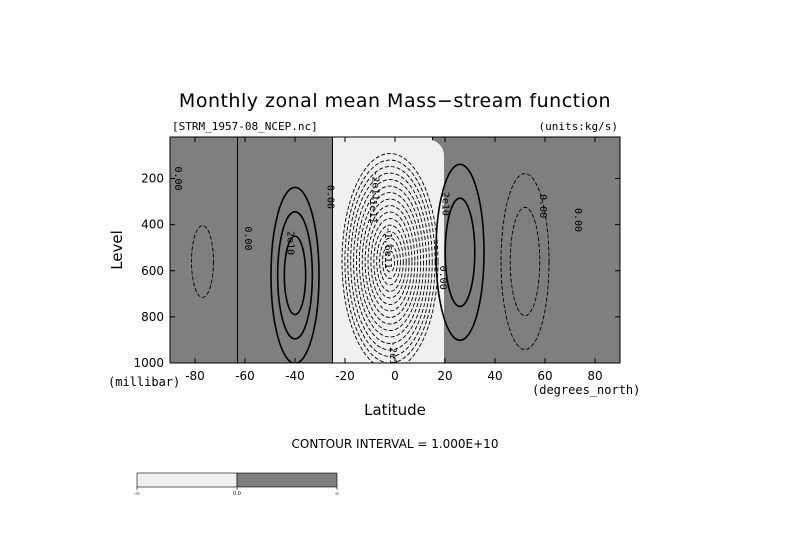  Describe the element at coordinates (152, 225) in the screenshot. I see `y-tick-label-1: 400` at that location.